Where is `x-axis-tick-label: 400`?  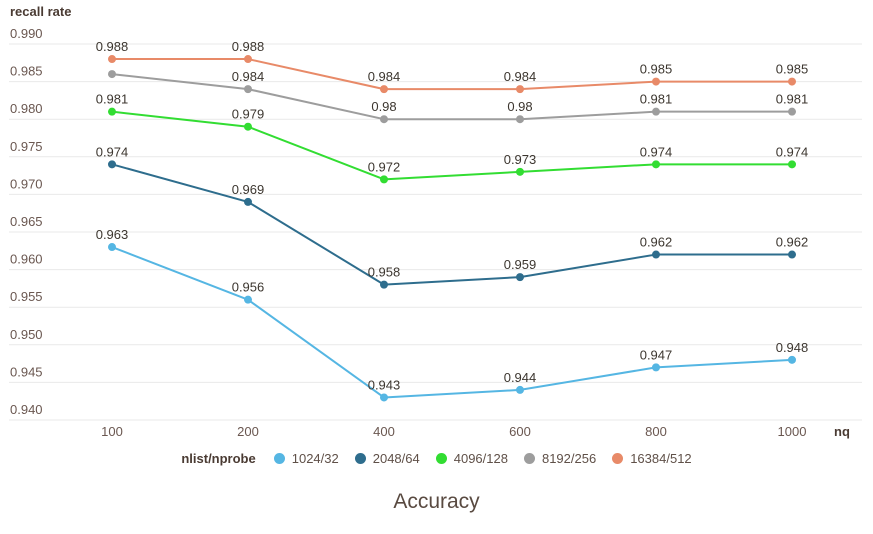 x-axis-tick-label: 400 is located at coordinates (384, 431).